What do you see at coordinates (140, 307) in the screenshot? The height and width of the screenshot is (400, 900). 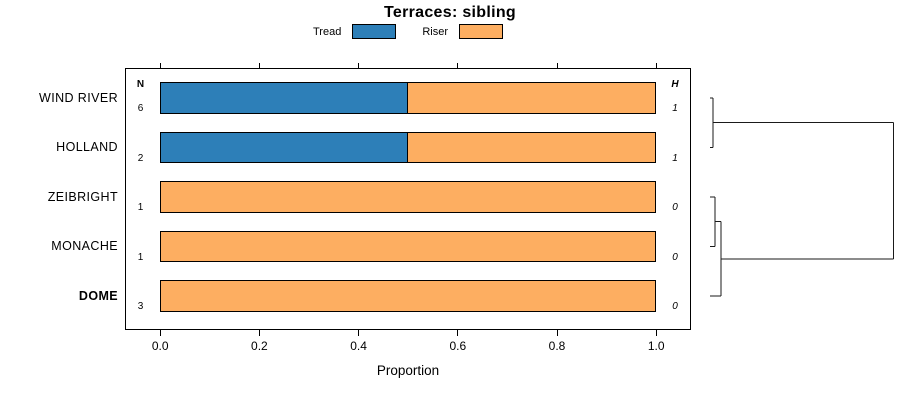 I see `n-value-dome: 3` at bounding box center [140, 307].